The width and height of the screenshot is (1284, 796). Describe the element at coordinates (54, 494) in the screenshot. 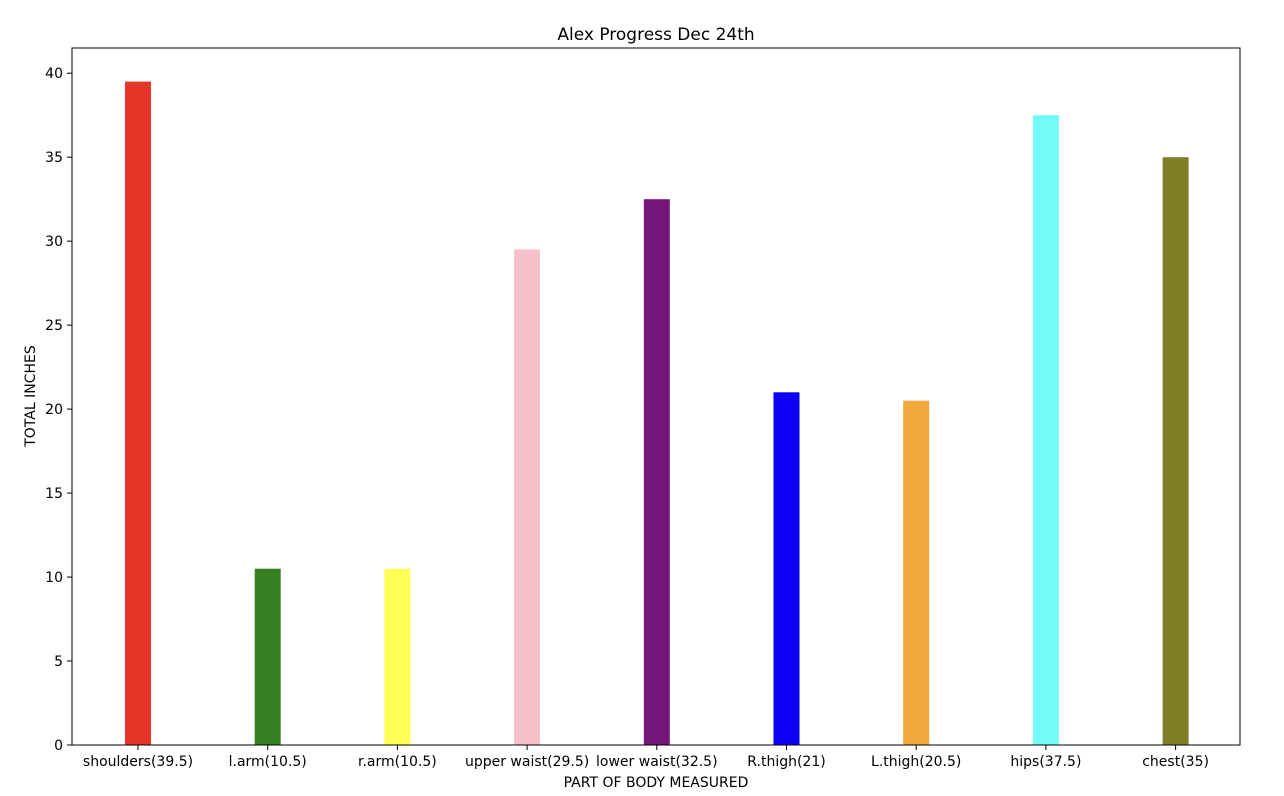

I see `y-tick-label: 15` at that location.